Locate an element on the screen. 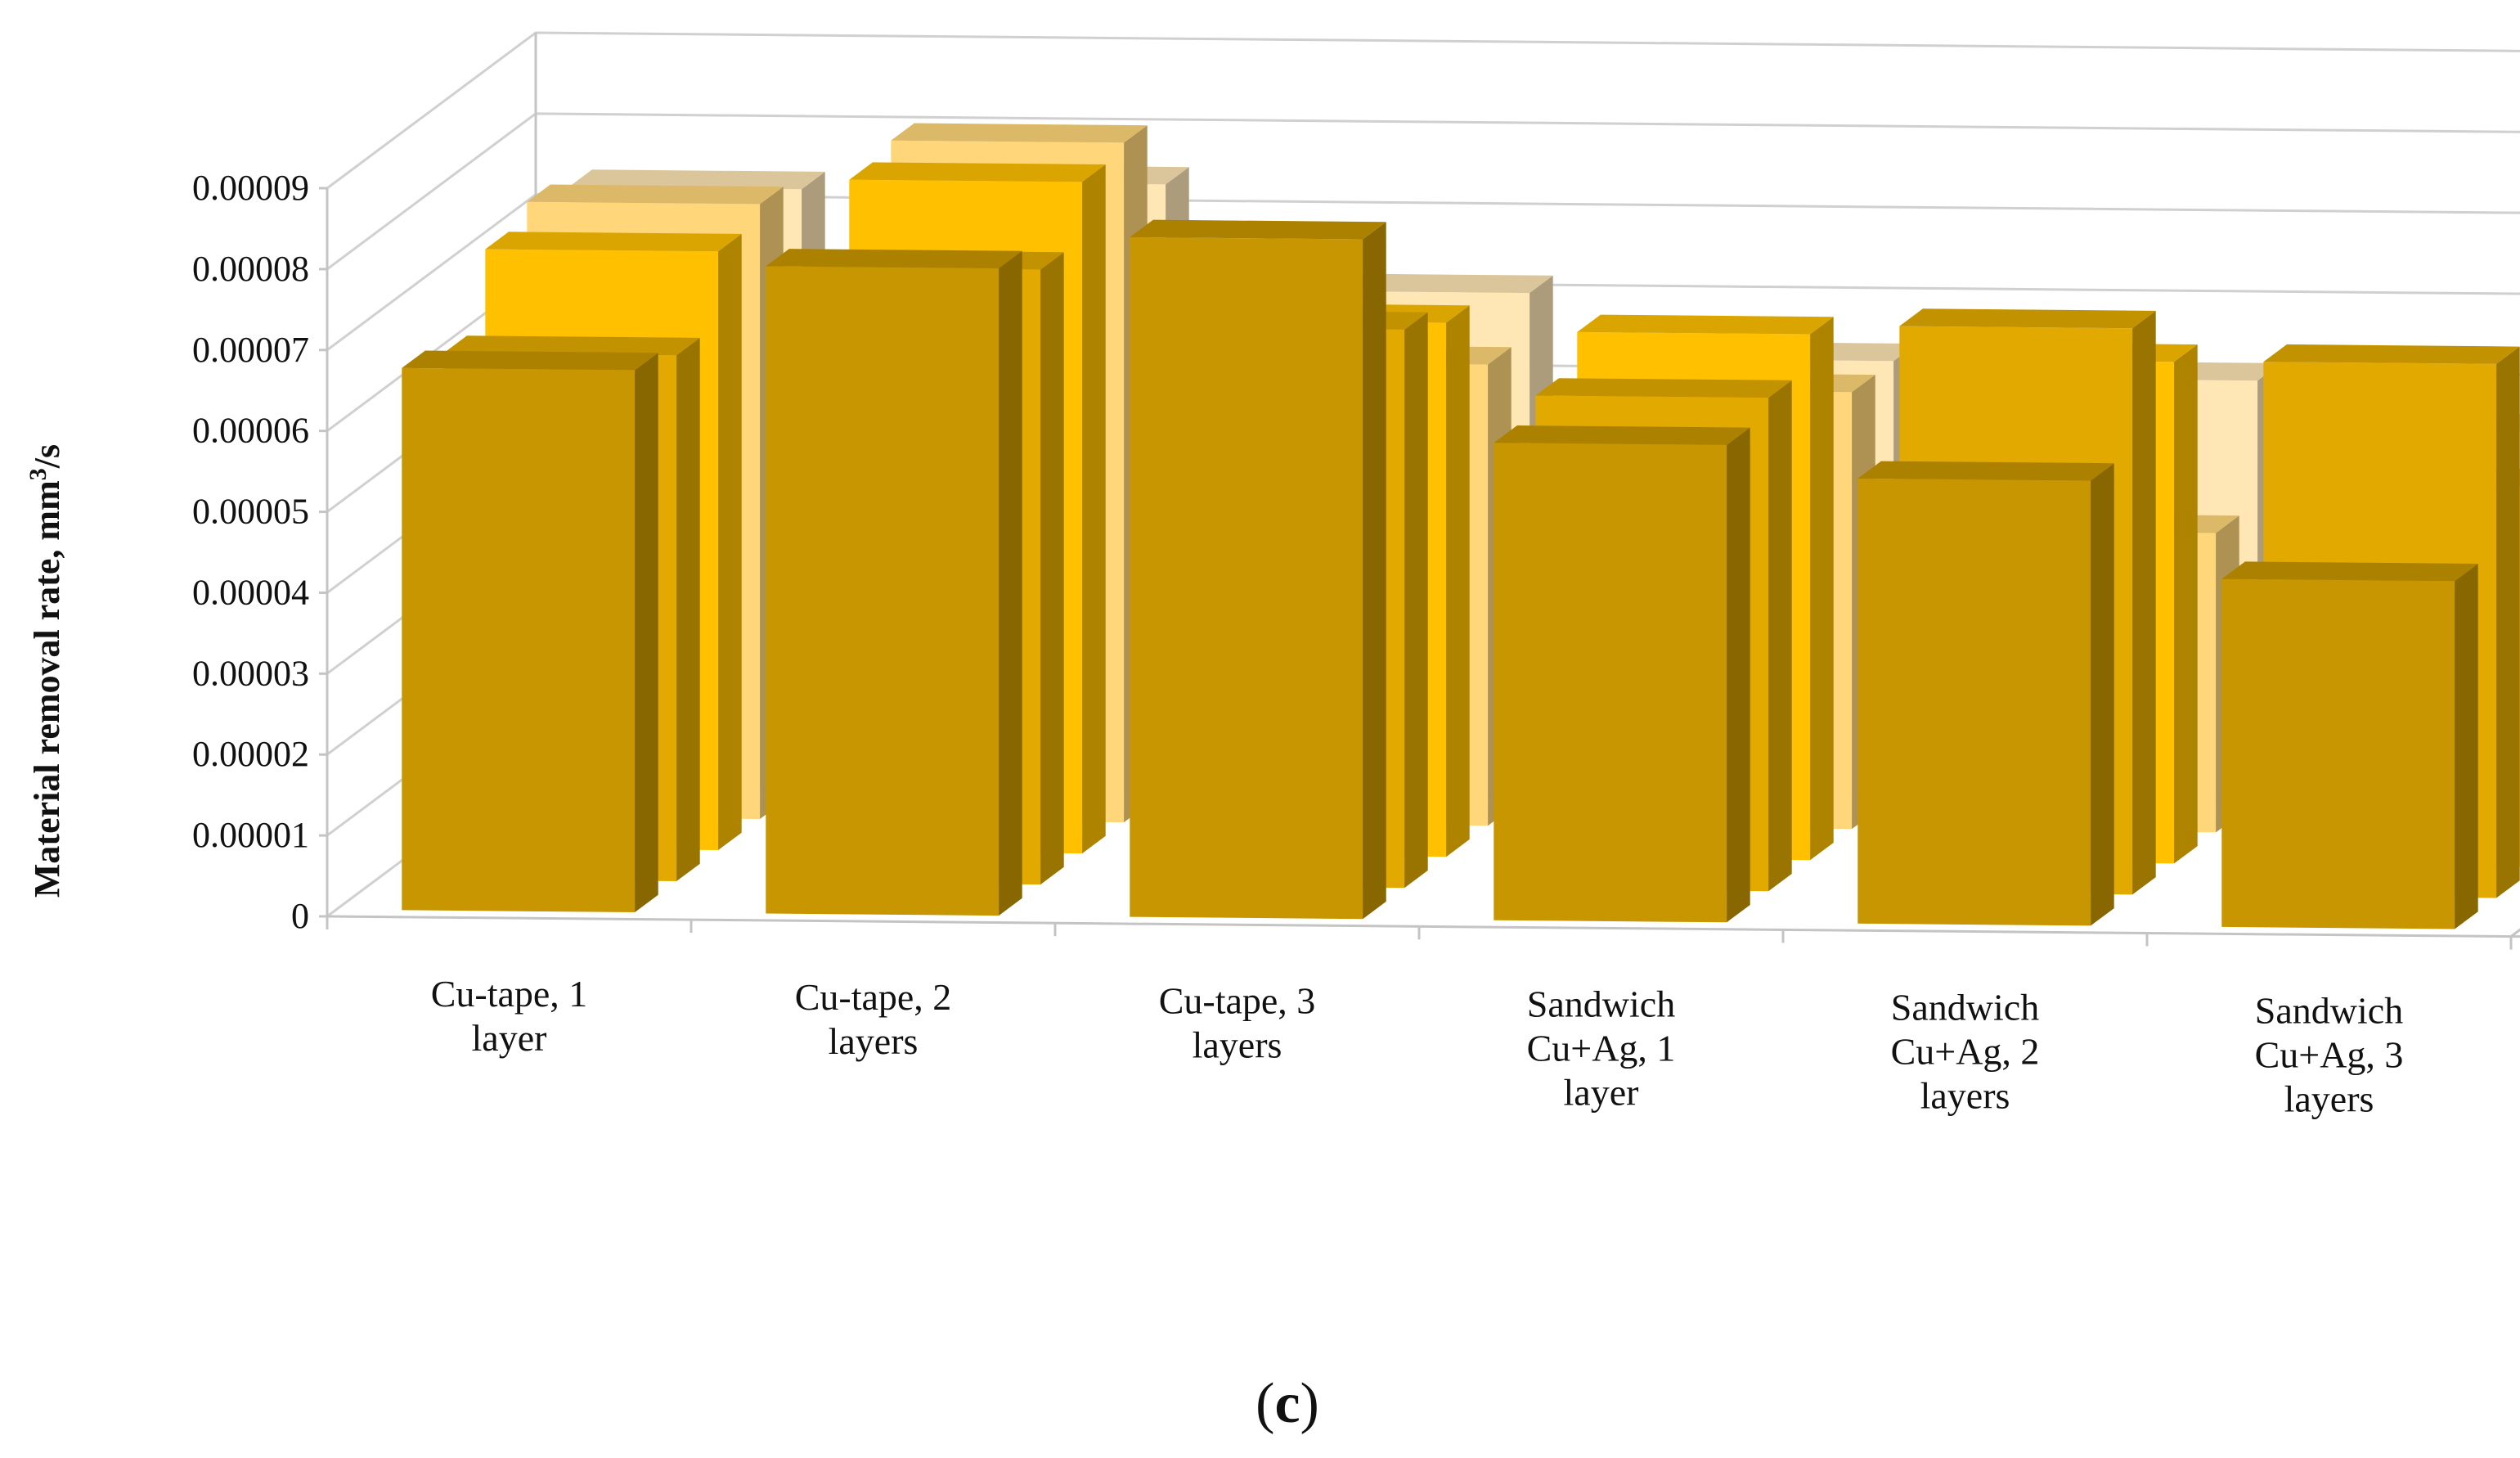 This screenshot has height=1458, width=2520. y-axis-title-sup: 3 is located at coordinates (39, 474).